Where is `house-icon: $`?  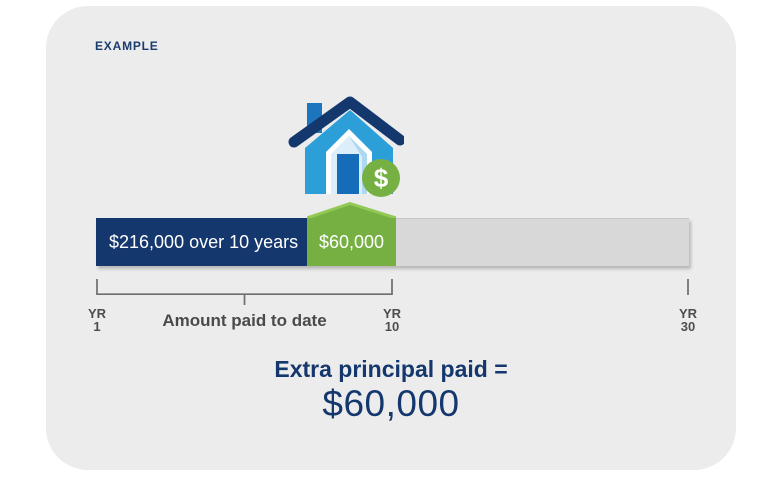 house-icon: $ is located at coordinates (346, 146).